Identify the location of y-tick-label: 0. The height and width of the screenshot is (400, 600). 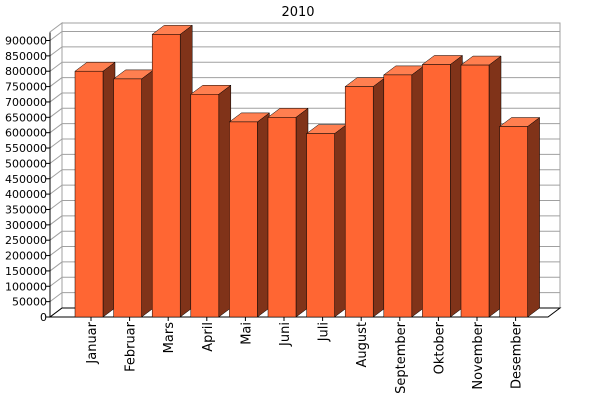
(43, 317).